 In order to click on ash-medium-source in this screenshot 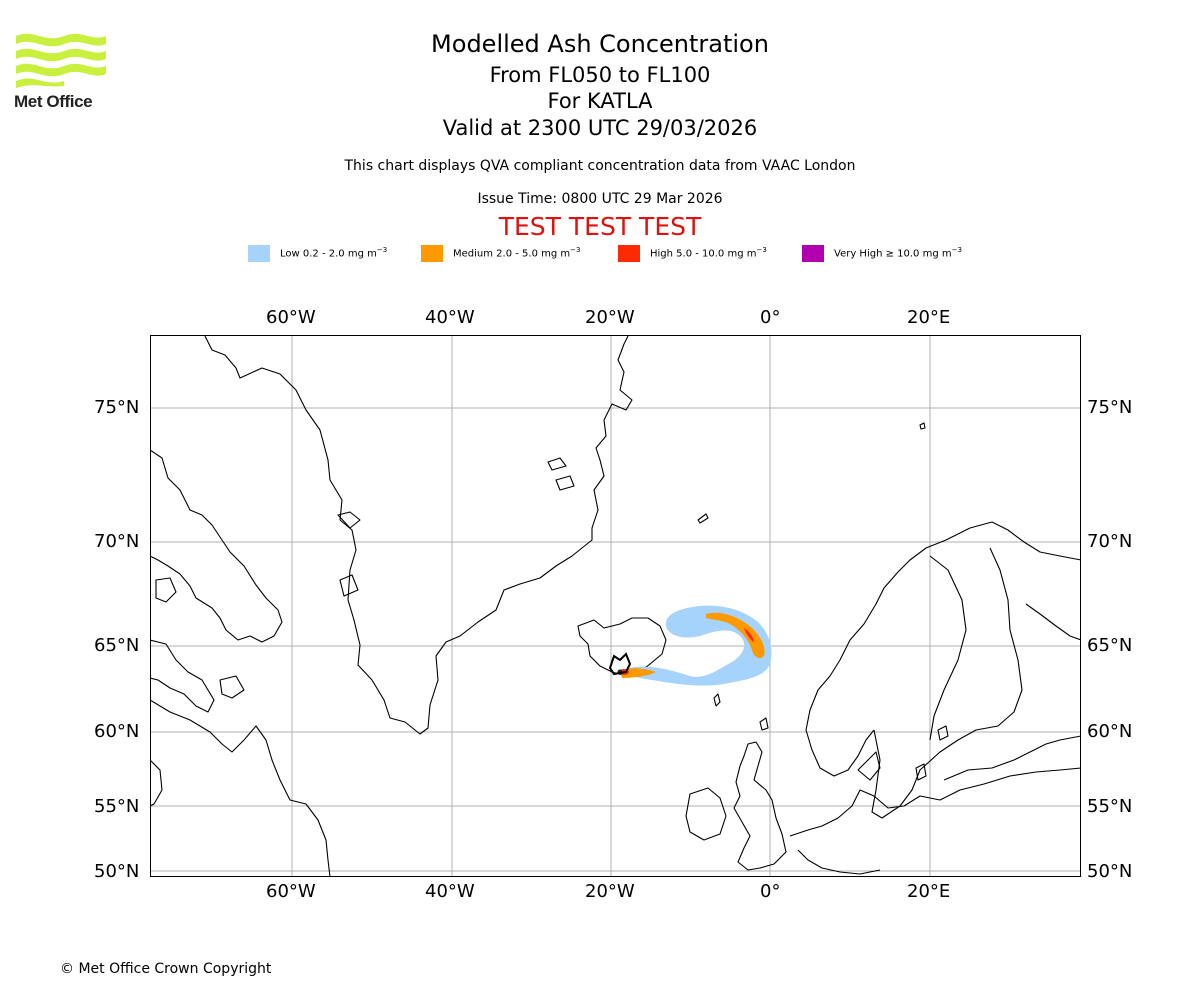, I will do `click(638, 673)`.